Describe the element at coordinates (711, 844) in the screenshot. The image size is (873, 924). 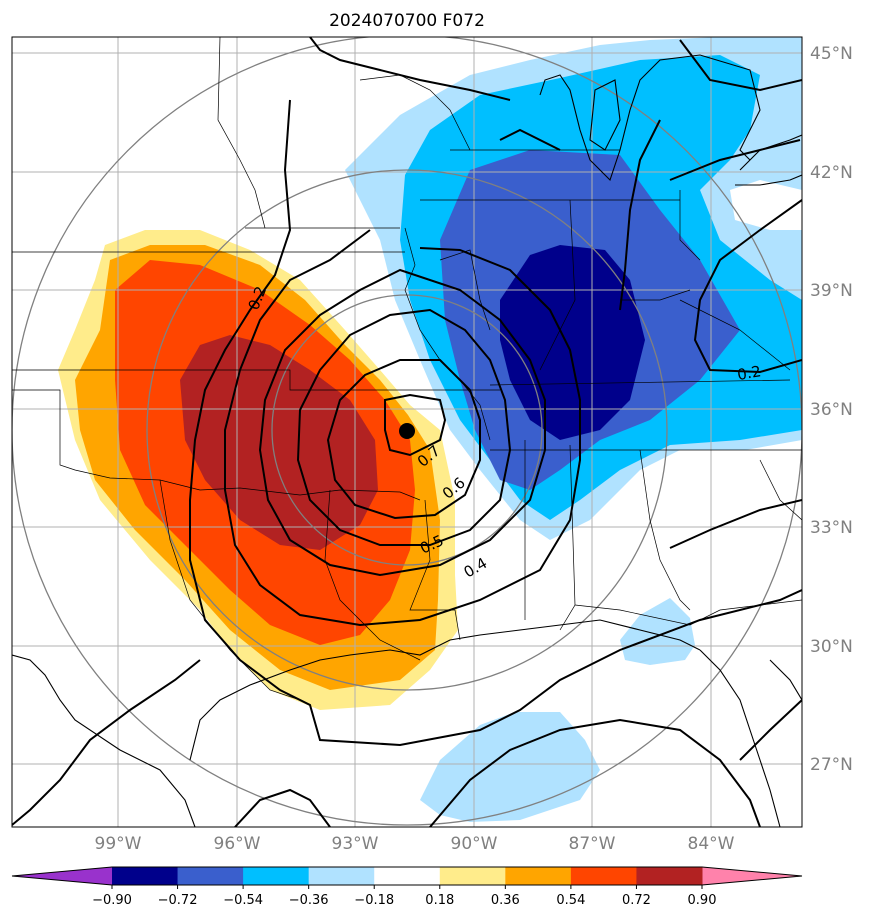
I see `lon-label: 84°W` at that location.